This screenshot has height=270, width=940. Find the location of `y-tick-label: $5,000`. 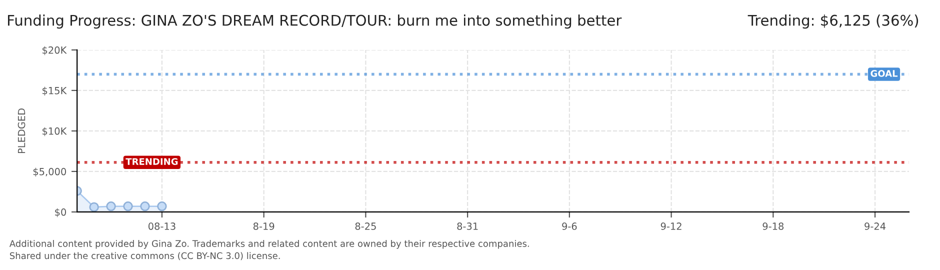

y-tick-label: $5,000 is located at coordinates (49, 172).